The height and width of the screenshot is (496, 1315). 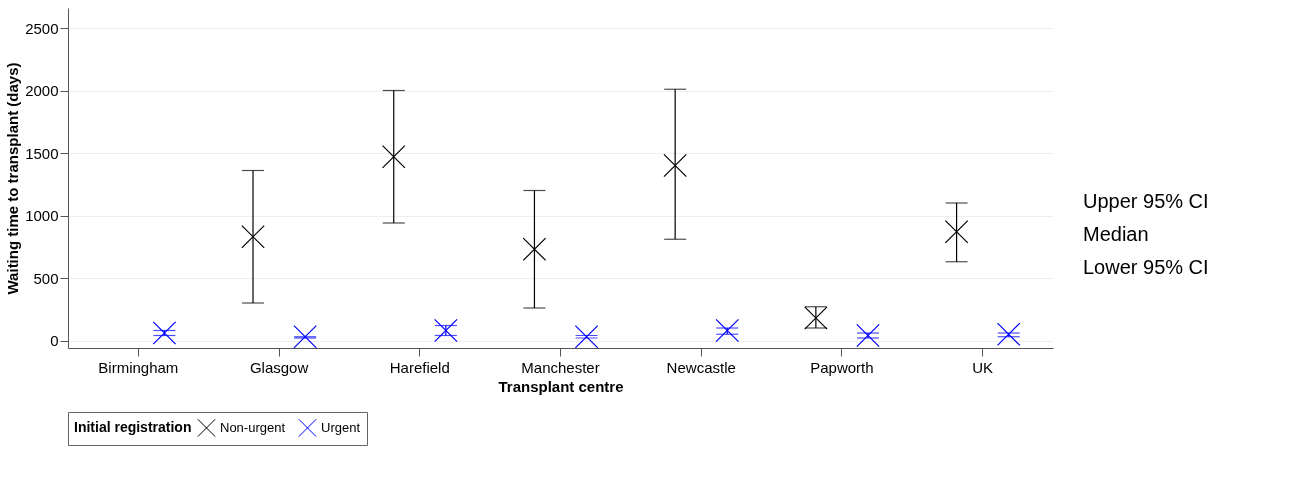 What do you see at coordinates (701, 367) in the screenshot?
I see `x-tick-label: Newcastle` at bounding box center [701, 367].